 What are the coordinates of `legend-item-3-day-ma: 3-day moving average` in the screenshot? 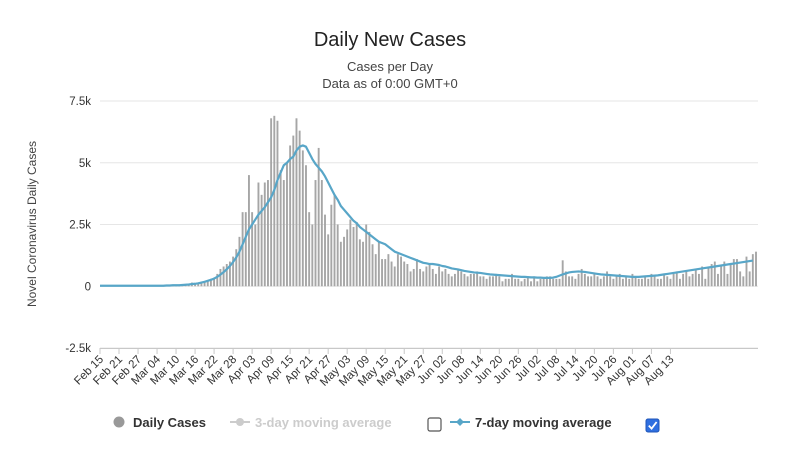 It's located at (311, 422).